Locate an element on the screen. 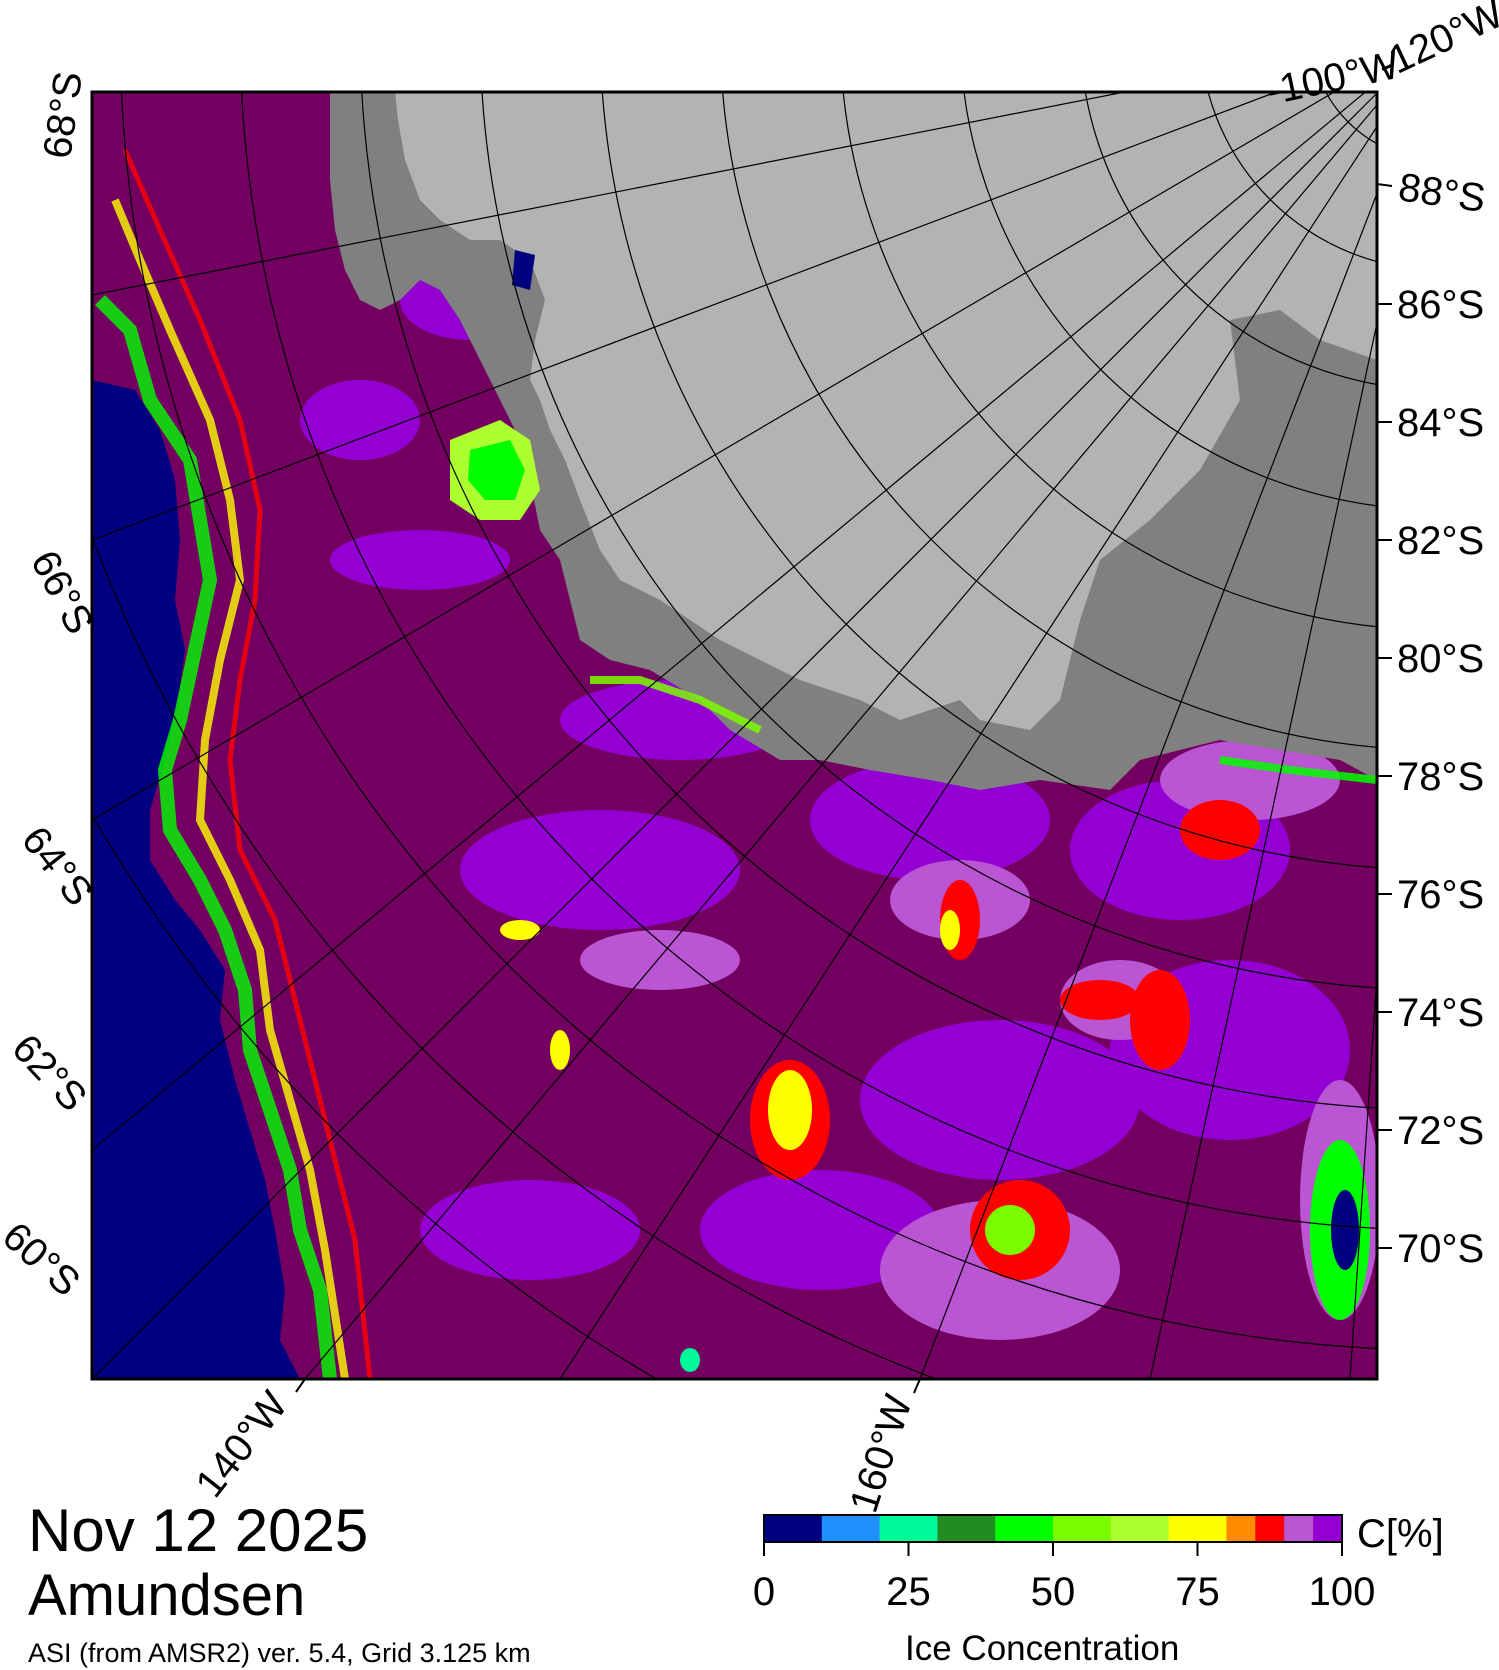 The height and width of the screenshot is (1670, 1499). lon-label-120w: -120°W is located at coordinates (1434, 44).